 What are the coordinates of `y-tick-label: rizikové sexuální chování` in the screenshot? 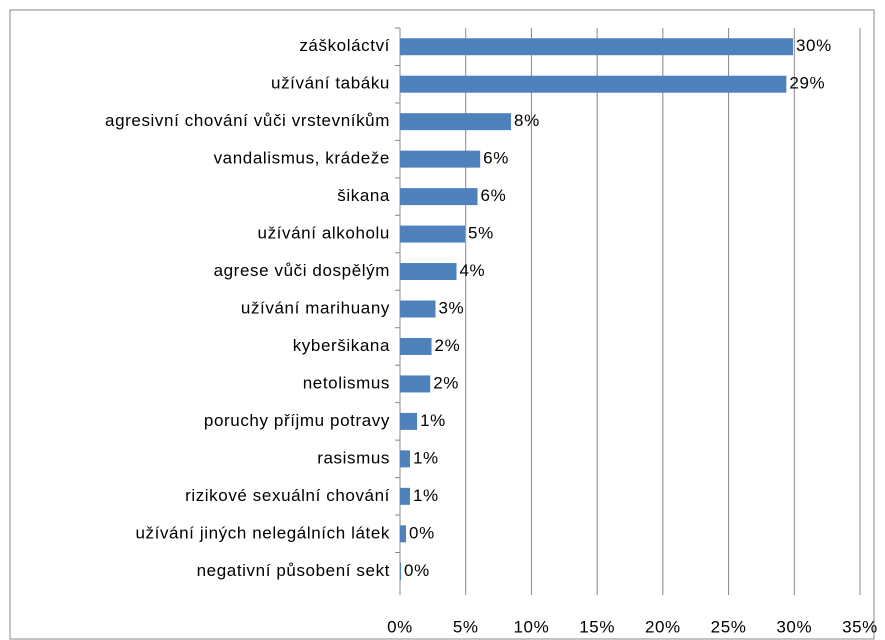 It's located at (287, 495).